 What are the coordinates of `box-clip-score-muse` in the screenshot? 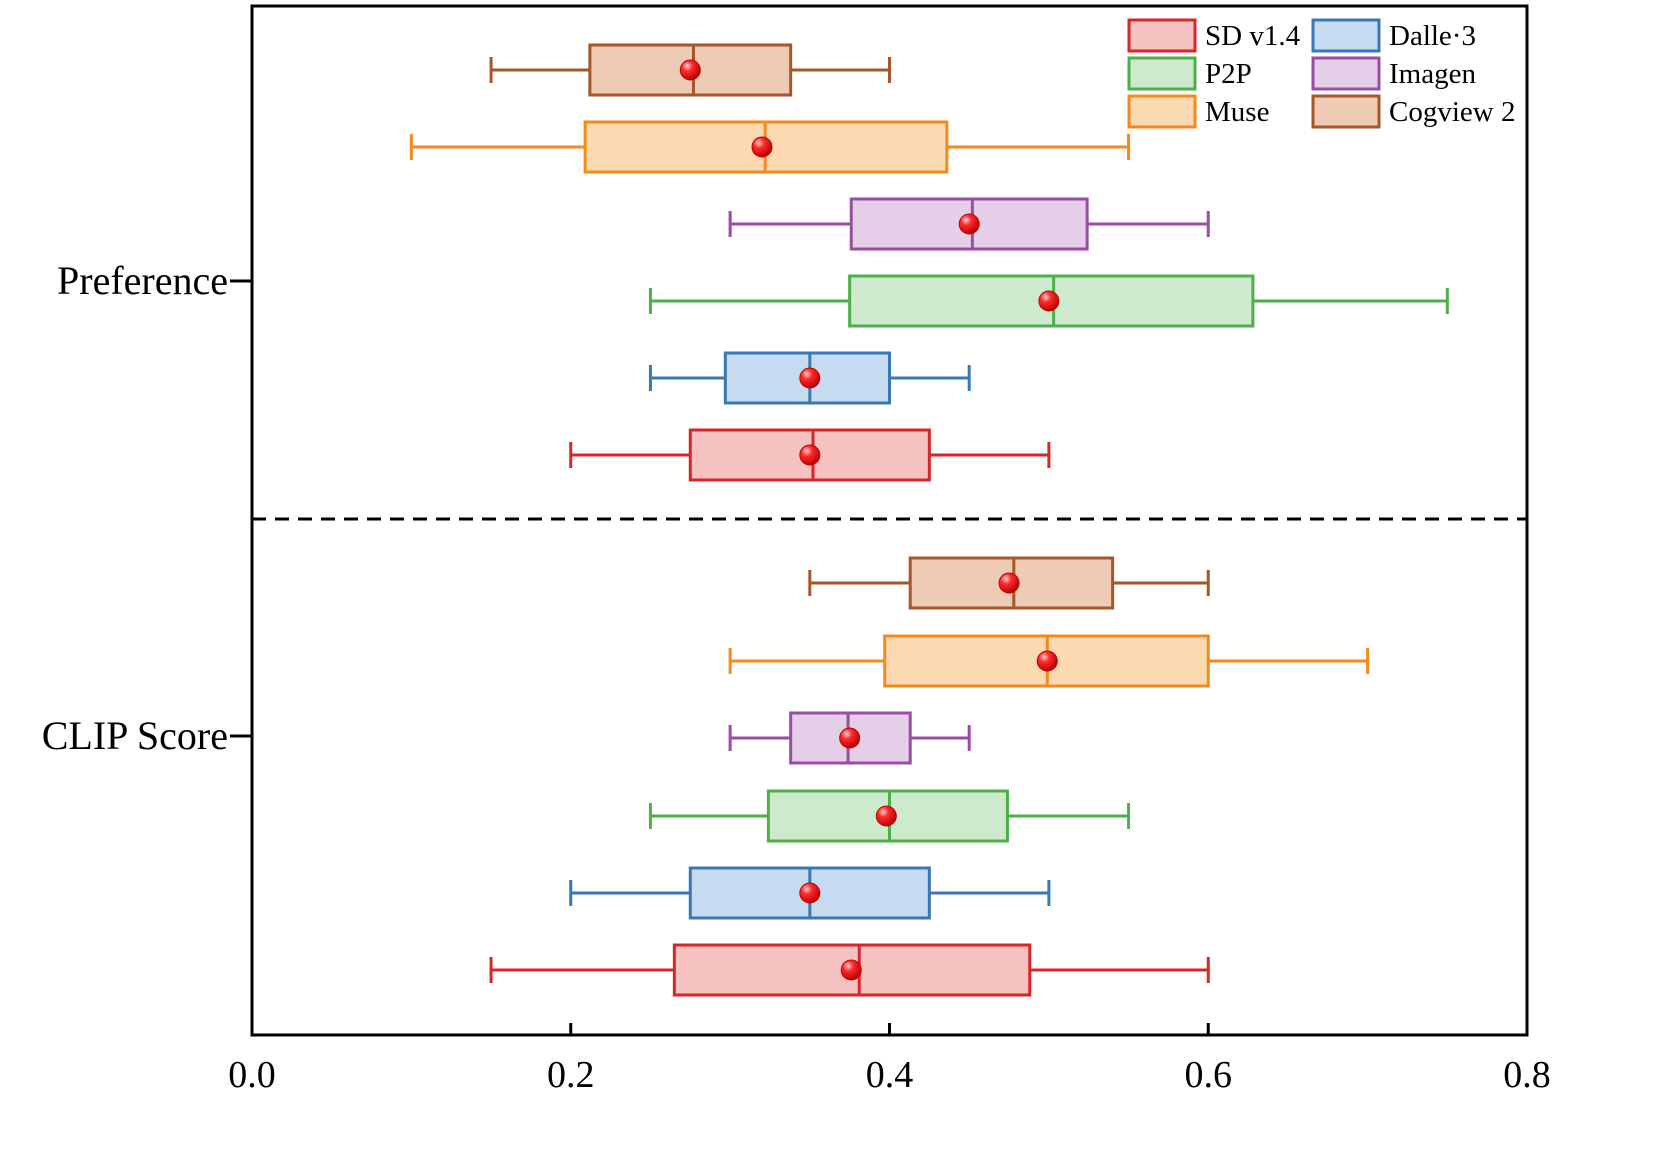 It's located at (1049, 661).